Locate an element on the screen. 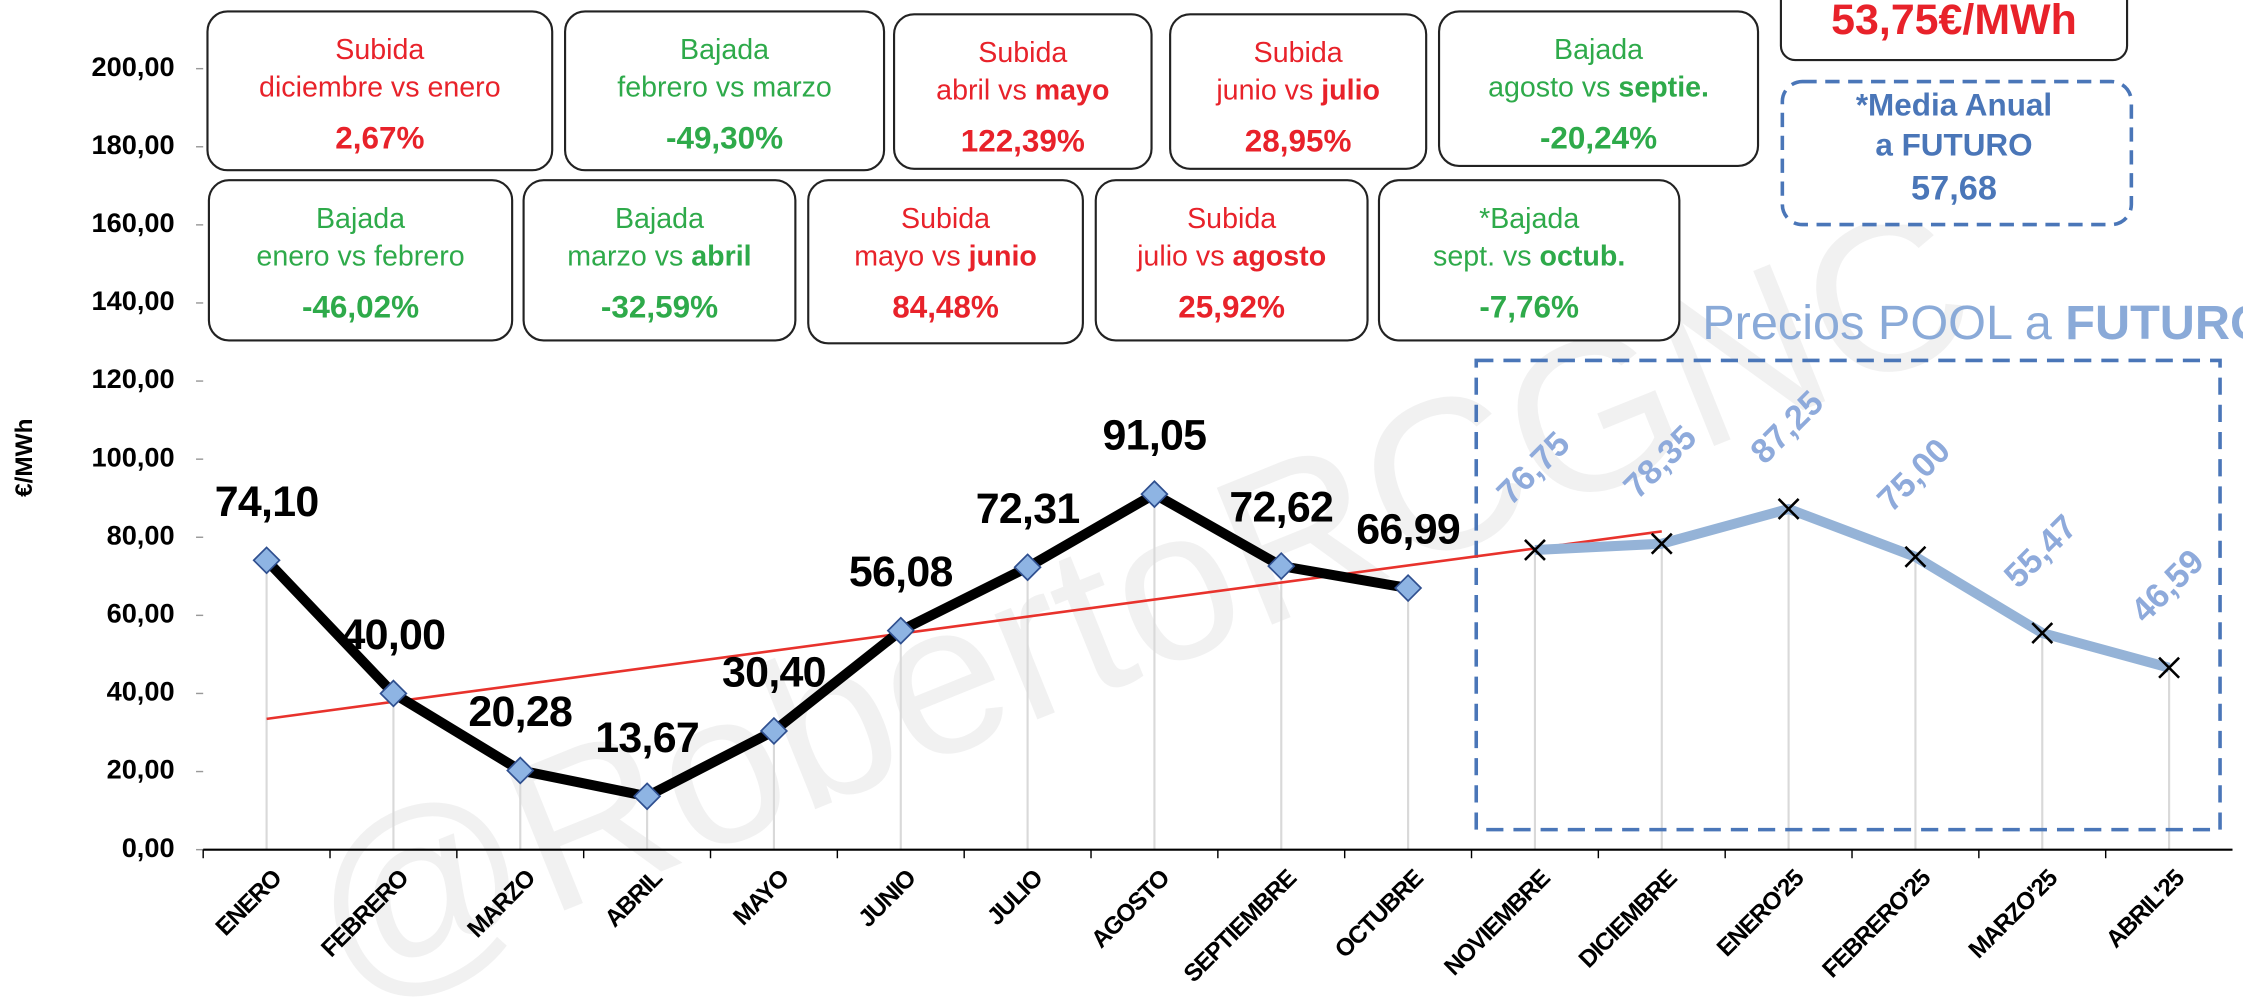 The image size is (2243, 1007). comparison-text: diciembre vs enero is located at coordinates (380, 87).